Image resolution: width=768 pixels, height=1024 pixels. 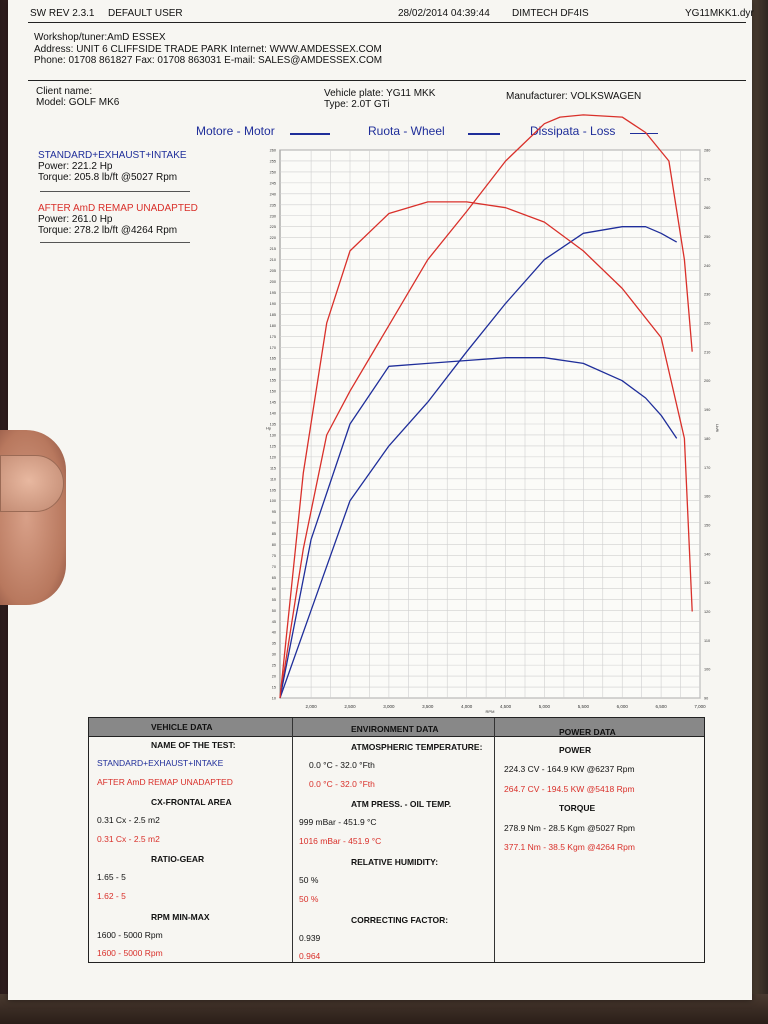 I want to click on x-tick-label: 7,000, so click(x=700, y=706).